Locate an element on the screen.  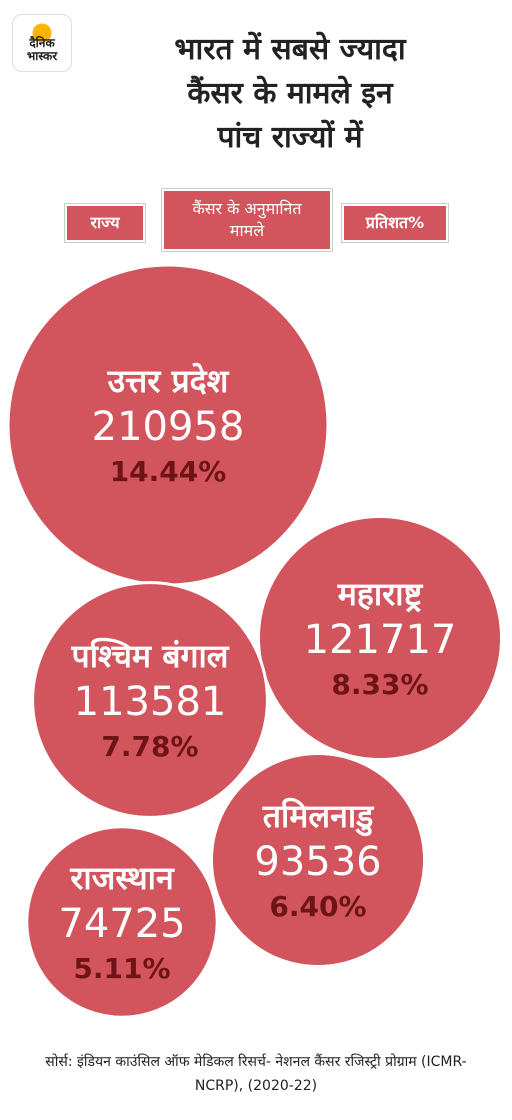
percent-label: 14.44% is located at coordinates (168, 471).